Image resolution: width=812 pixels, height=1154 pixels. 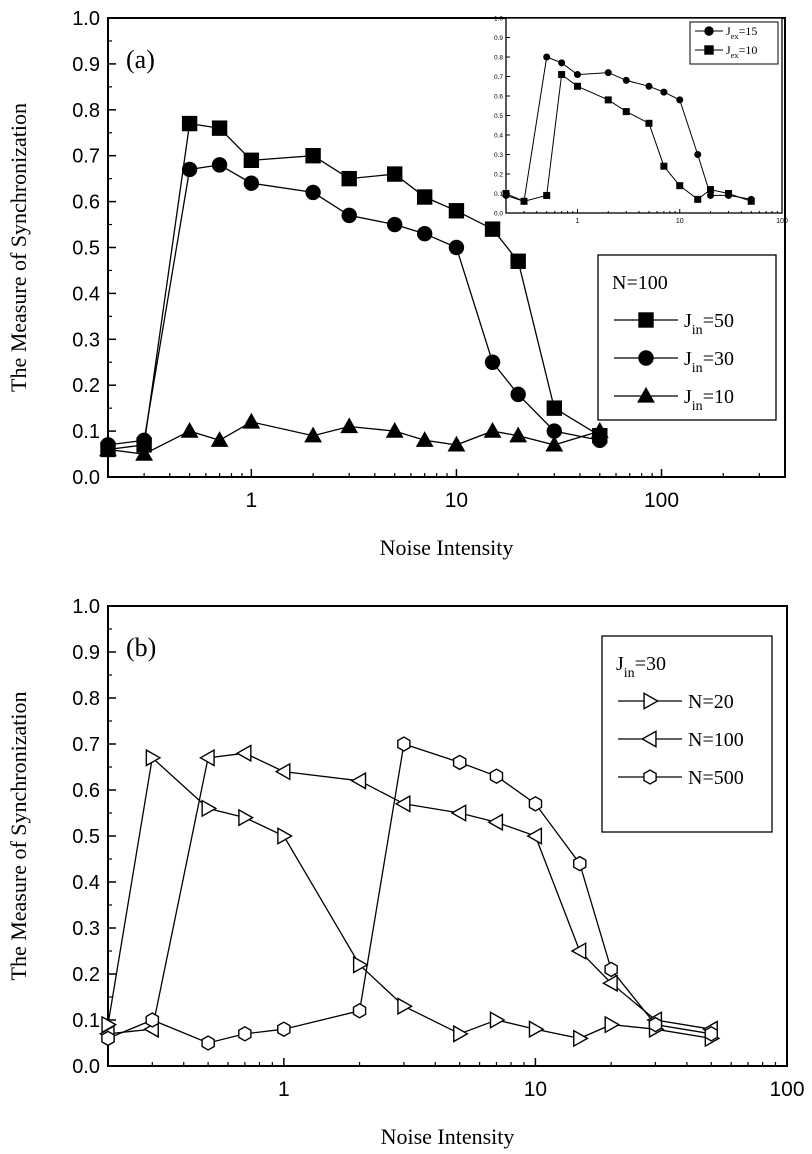 I want to click on legend-entry: N=20, so click(x=711, y=702).